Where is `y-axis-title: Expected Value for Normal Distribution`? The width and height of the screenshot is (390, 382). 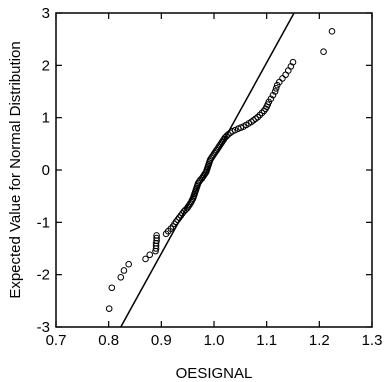 y-axis-title: Expected Value for Normal Distribution is located at coordinates (15, 169).